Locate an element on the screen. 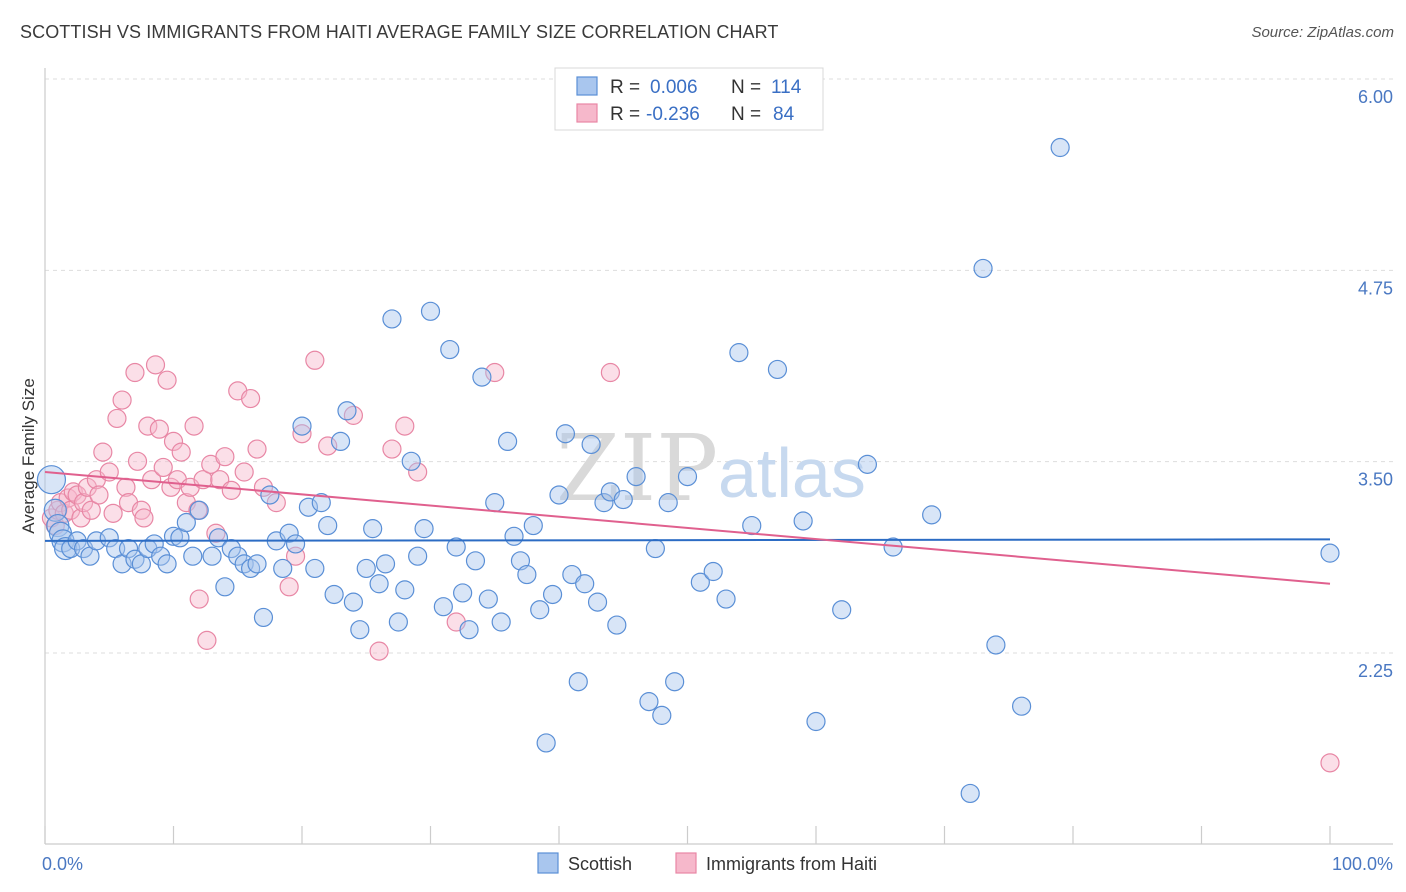 This screenshot has height=892, width=1406. trend-lines is located at coordinates (687, 528).